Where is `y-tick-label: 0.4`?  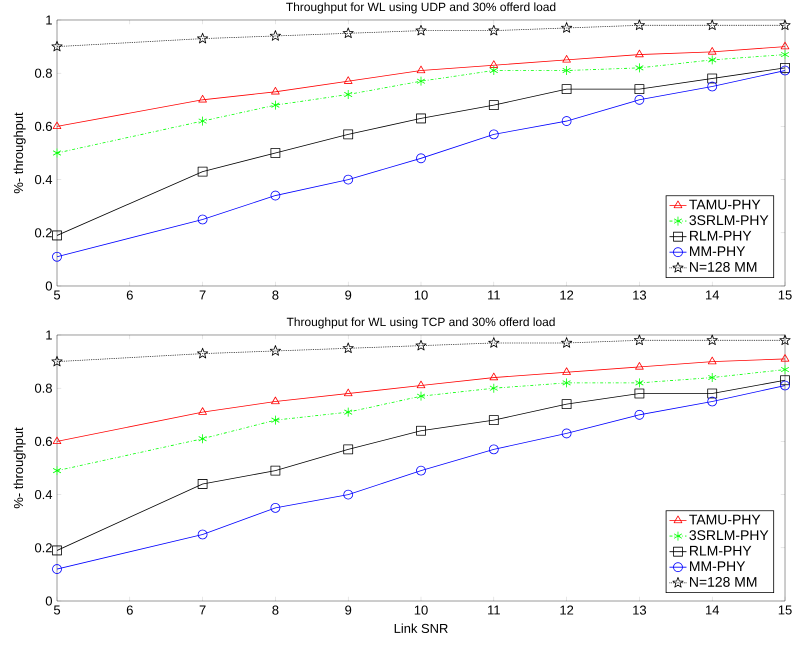 y-tick-label: 0.4 is located at coordinates (43, 495).